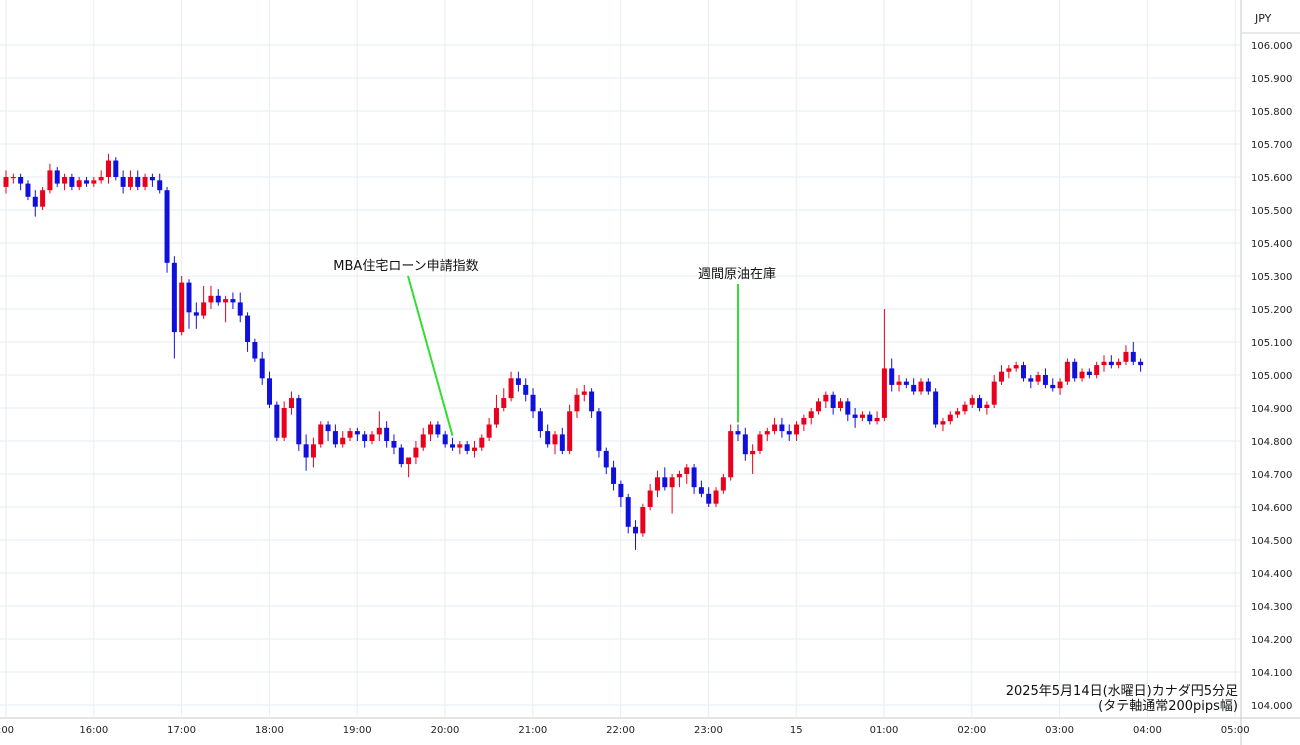  I want to click on y-tick-label: 104.200, so click(1271, 640).